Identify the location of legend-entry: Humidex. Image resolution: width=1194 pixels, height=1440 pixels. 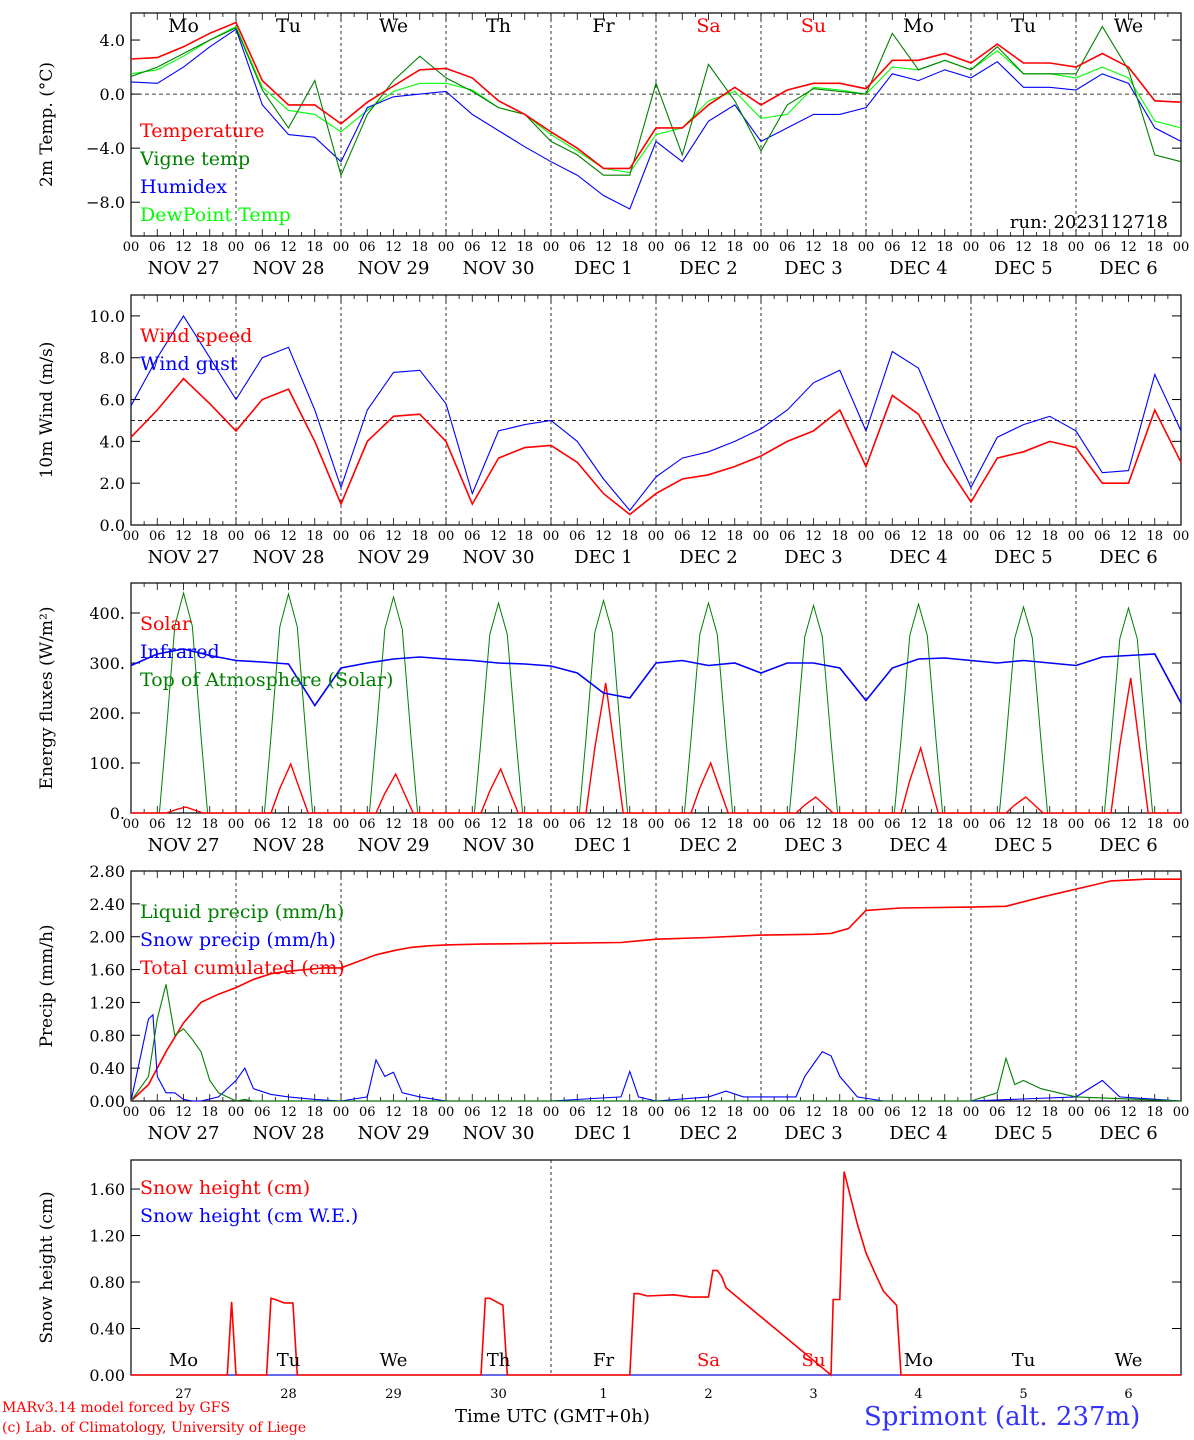
(183, 187).